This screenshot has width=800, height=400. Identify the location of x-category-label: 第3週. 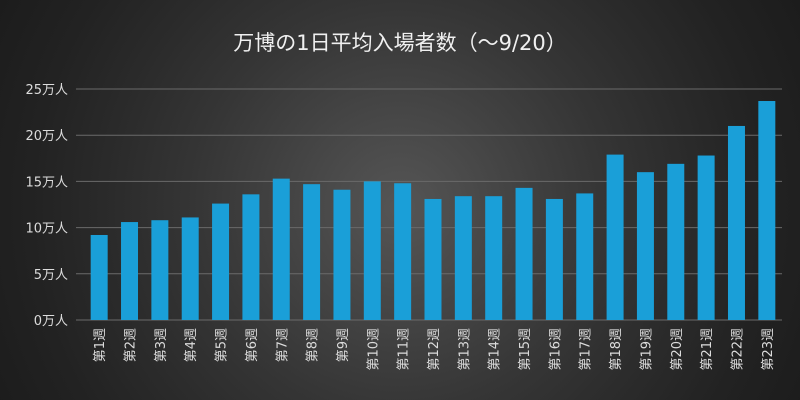
(161, 345).